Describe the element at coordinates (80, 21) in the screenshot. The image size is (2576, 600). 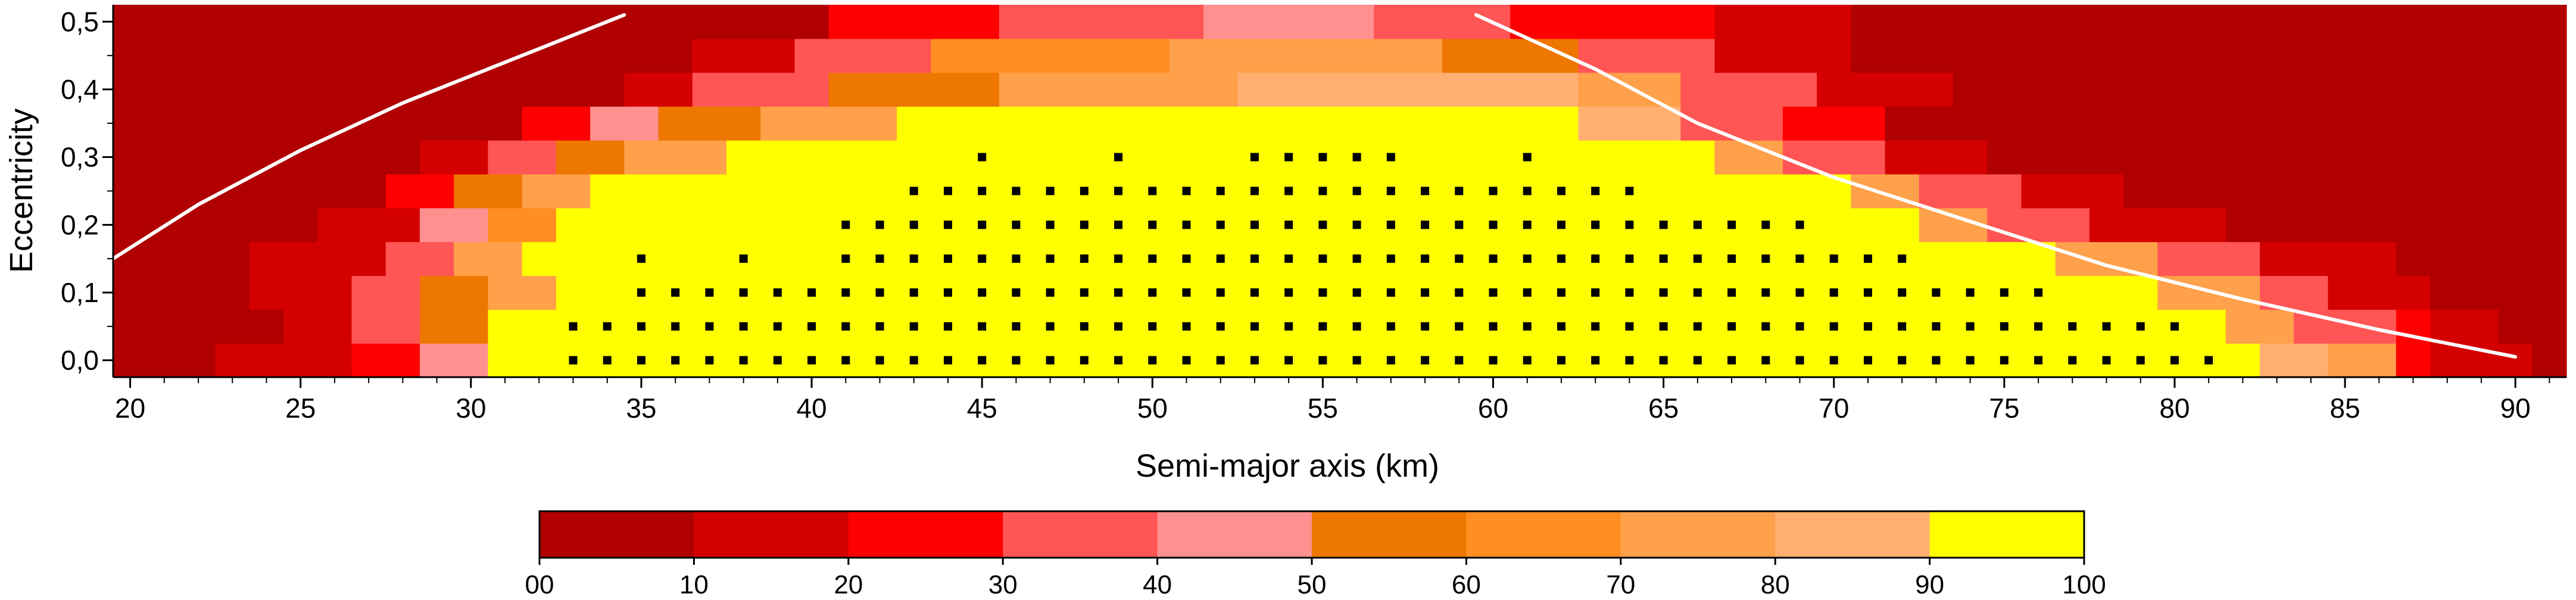
I see `y-tick-label: 0,5` at that location.